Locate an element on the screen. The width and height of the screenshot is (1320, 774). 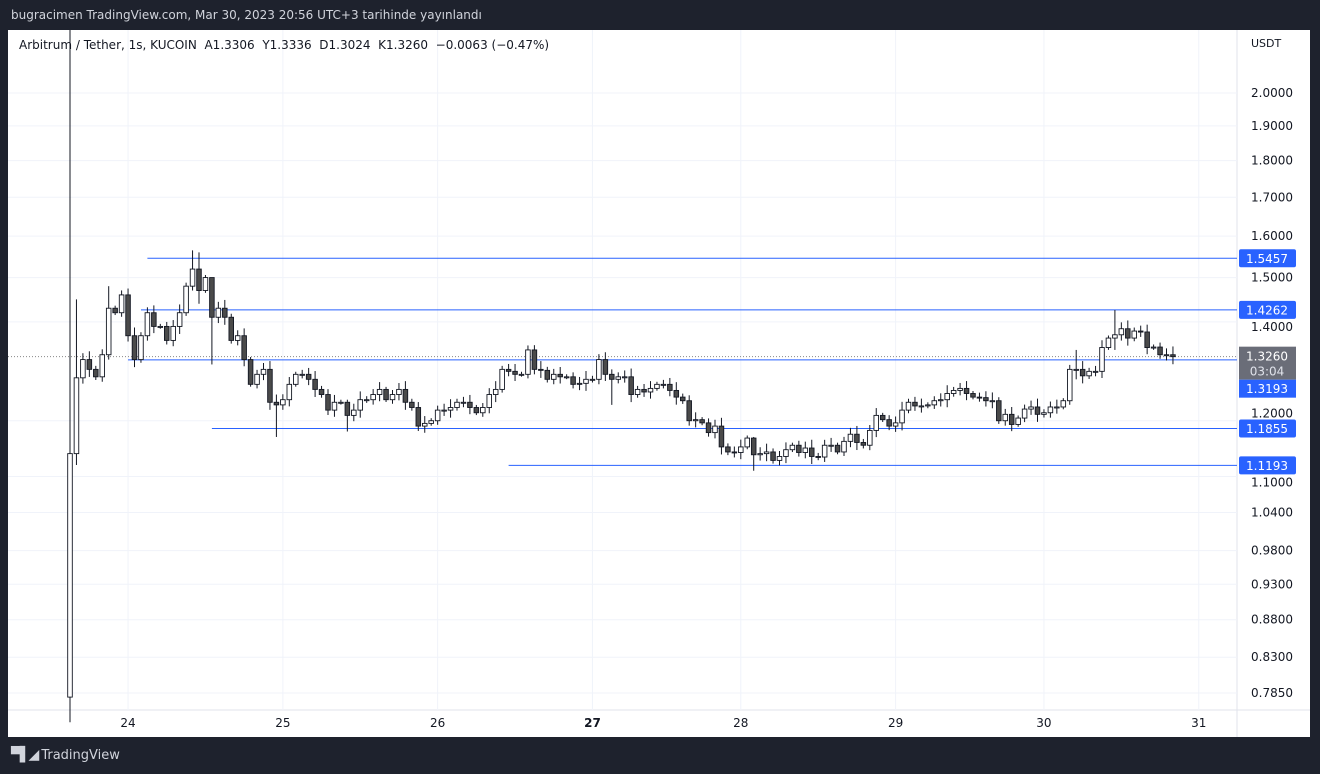
time-tick-label: 26 is located at coordinates (437, 723).